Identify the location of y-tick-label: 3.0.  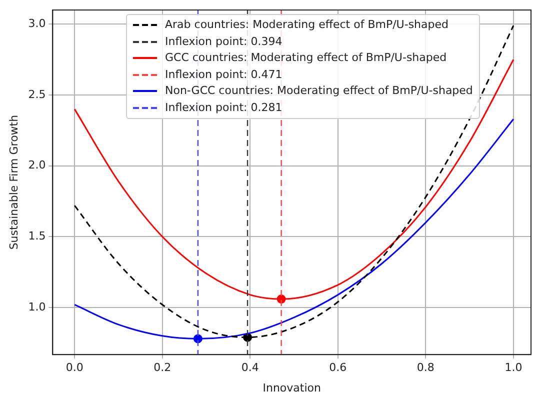
(37, 23).